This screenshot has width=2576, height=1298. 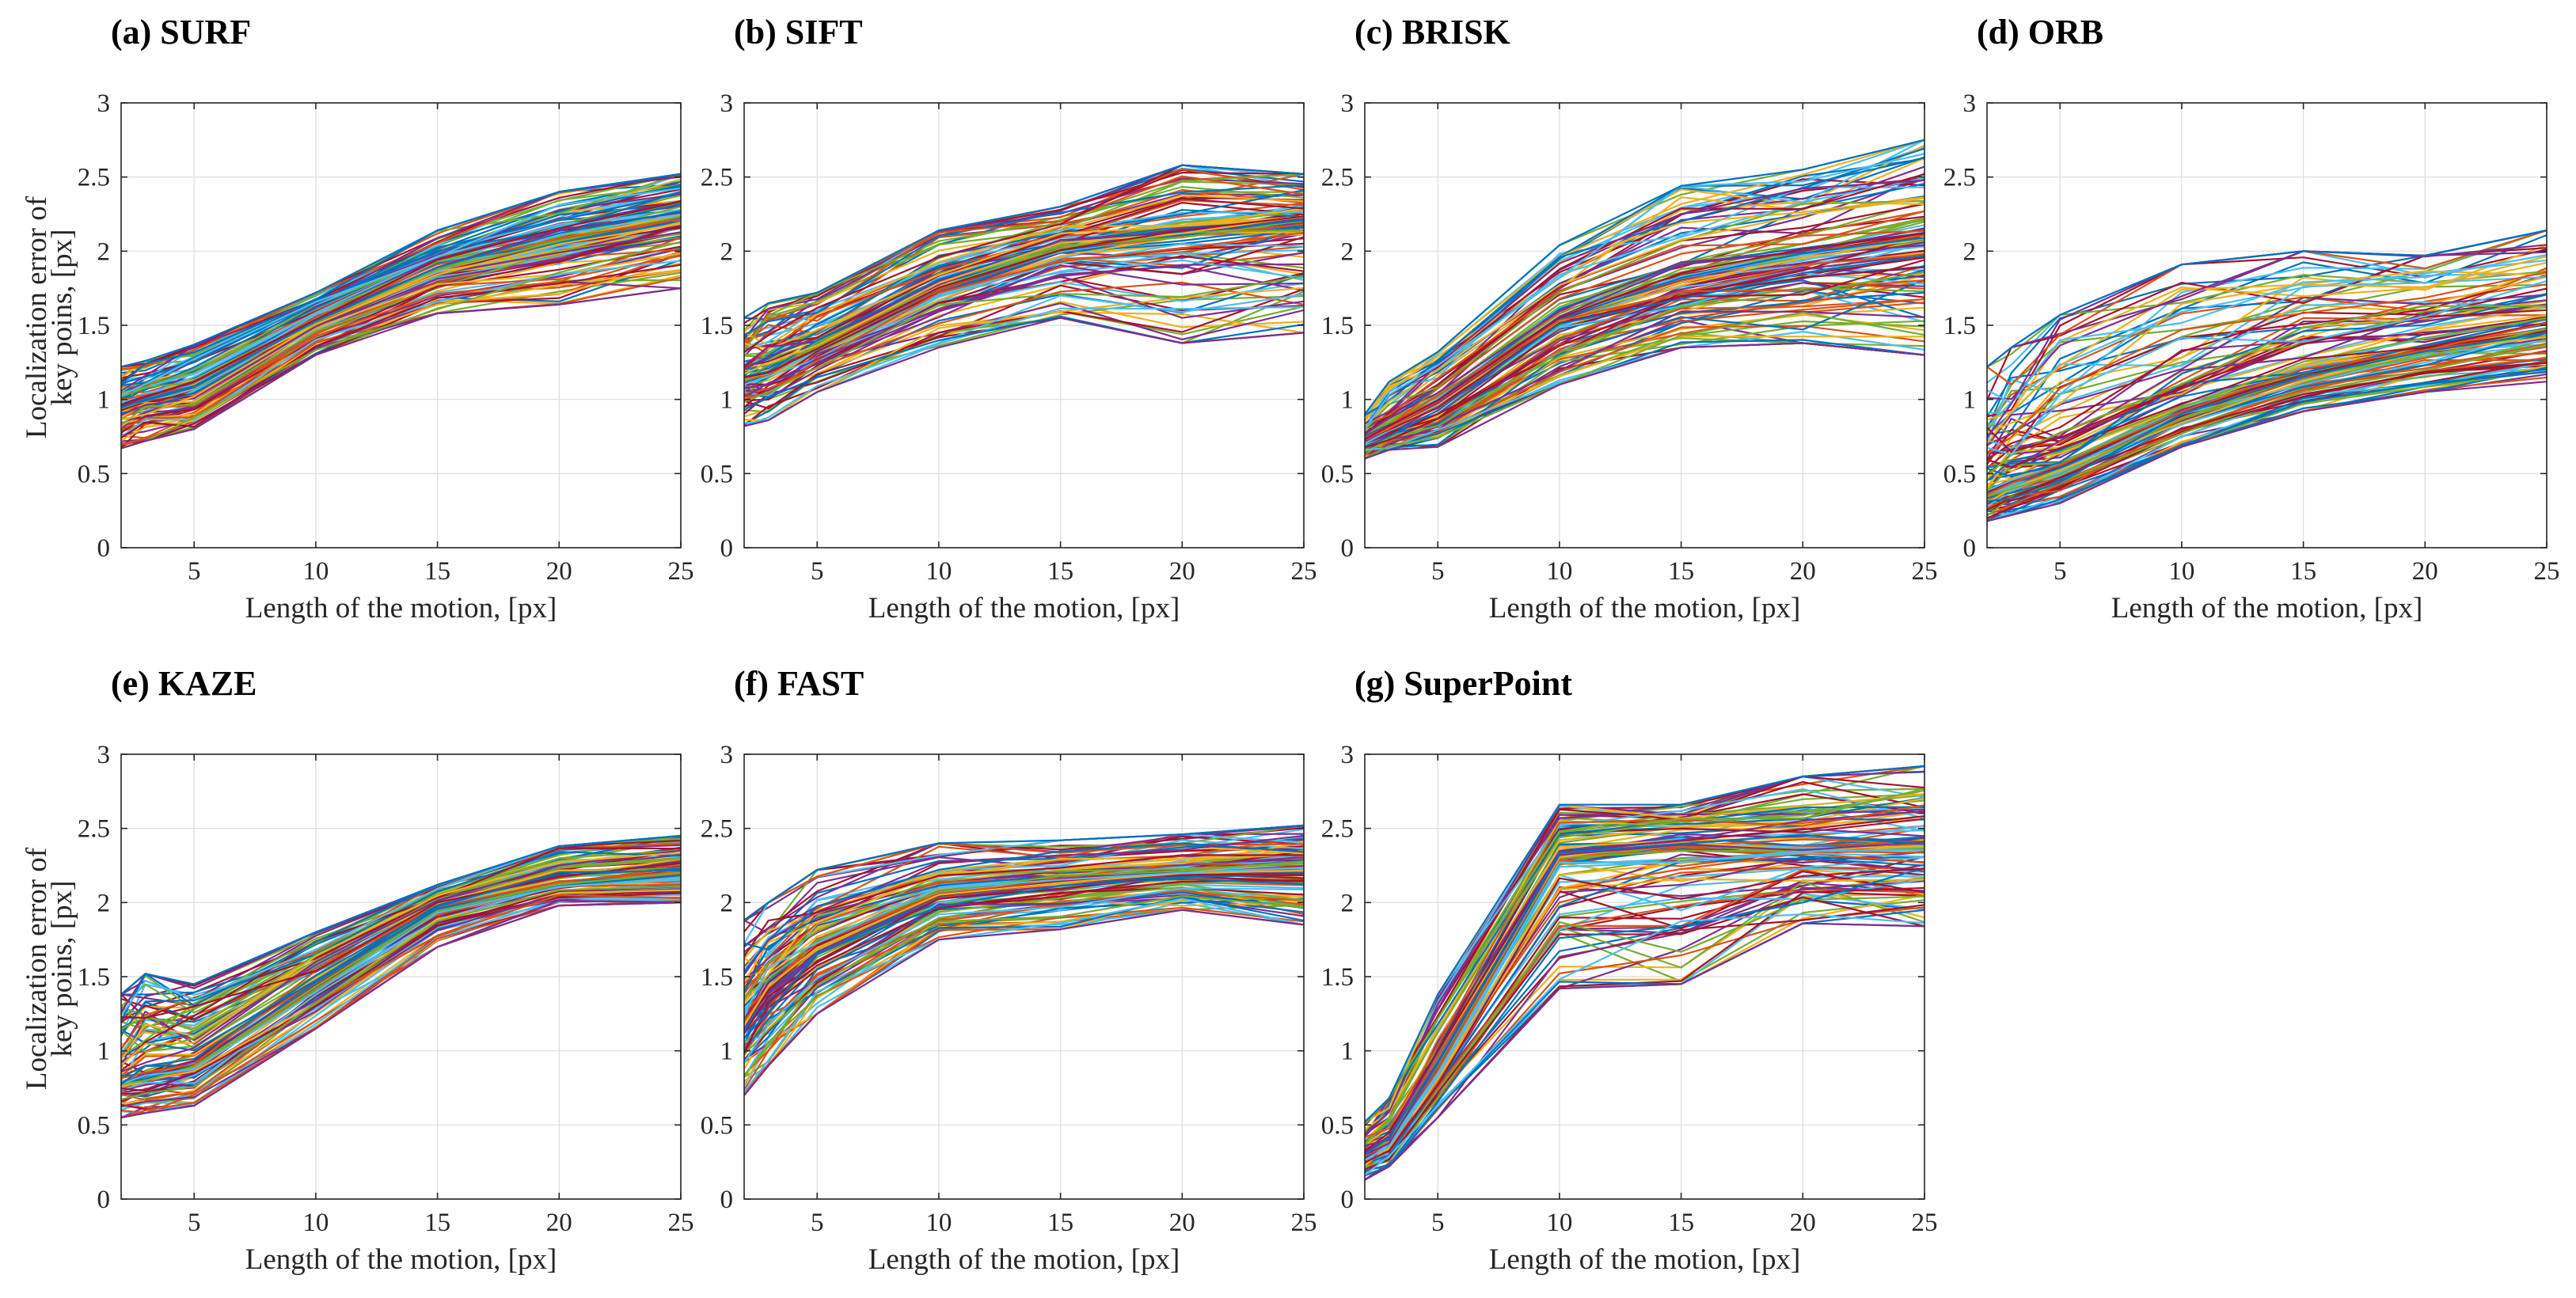 I want to click on x-tick-label: 20, so click(x=1803, y=1223).